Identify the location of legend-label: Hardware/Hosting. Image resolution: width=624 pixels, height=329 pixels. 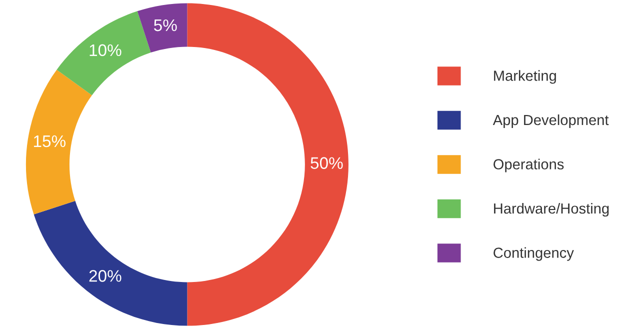
(551, 209).